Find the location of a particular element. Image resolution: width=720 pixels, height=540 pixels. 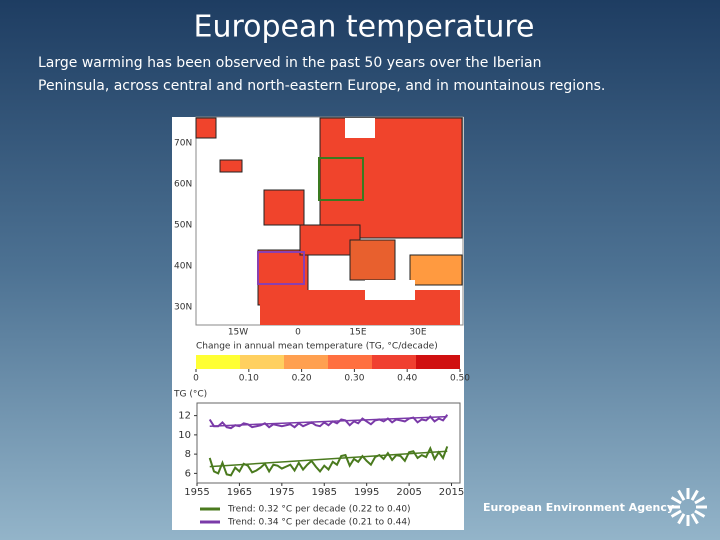

colorbar-tick-label: 0.10 is located at coordinates (249, 379).